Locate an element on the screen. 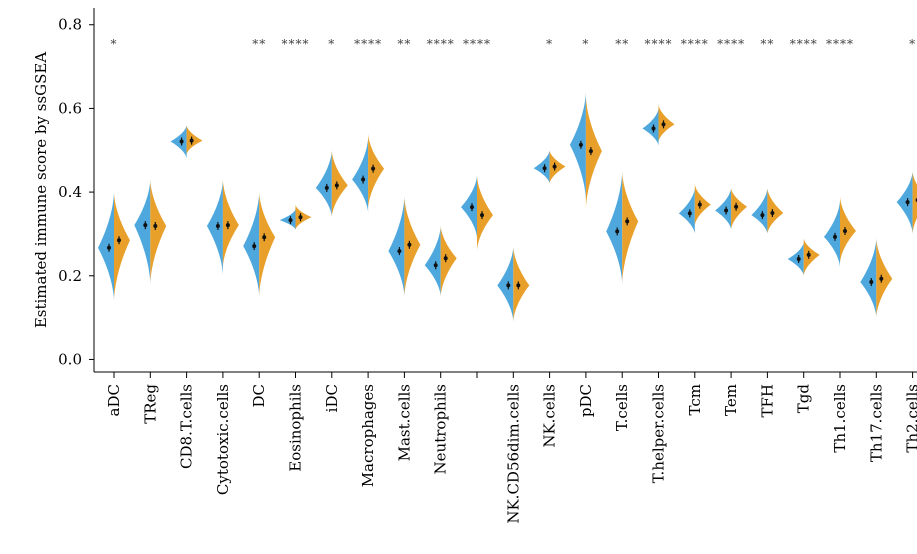 The image size is (917, 554). violin-Tcm is located at coordinates (694, 208).